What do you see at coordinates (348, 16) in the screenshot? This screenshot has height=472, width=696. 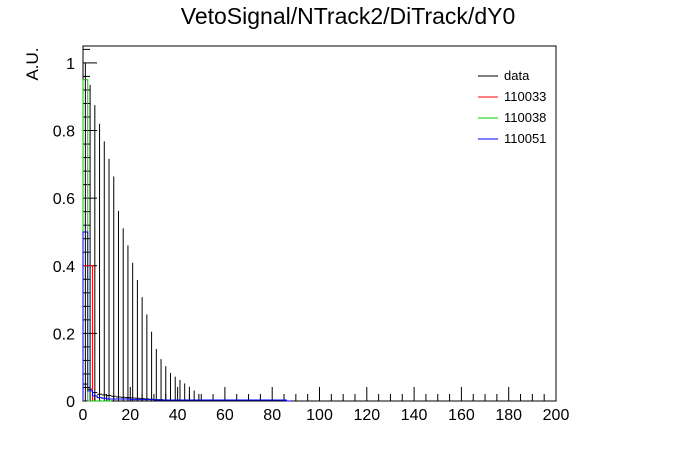 I see `chart-title: VetoSignal/NTrack2/DiTrack/dY0` at bounding box center [348, 16].